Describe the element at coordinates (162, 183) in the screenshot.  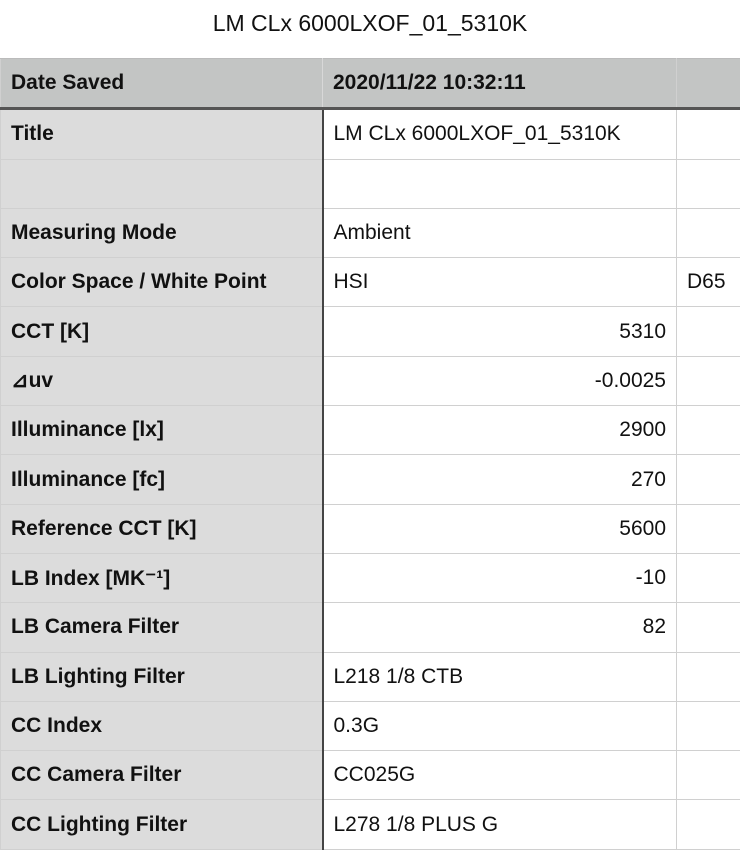
I see `row-label` at that location.